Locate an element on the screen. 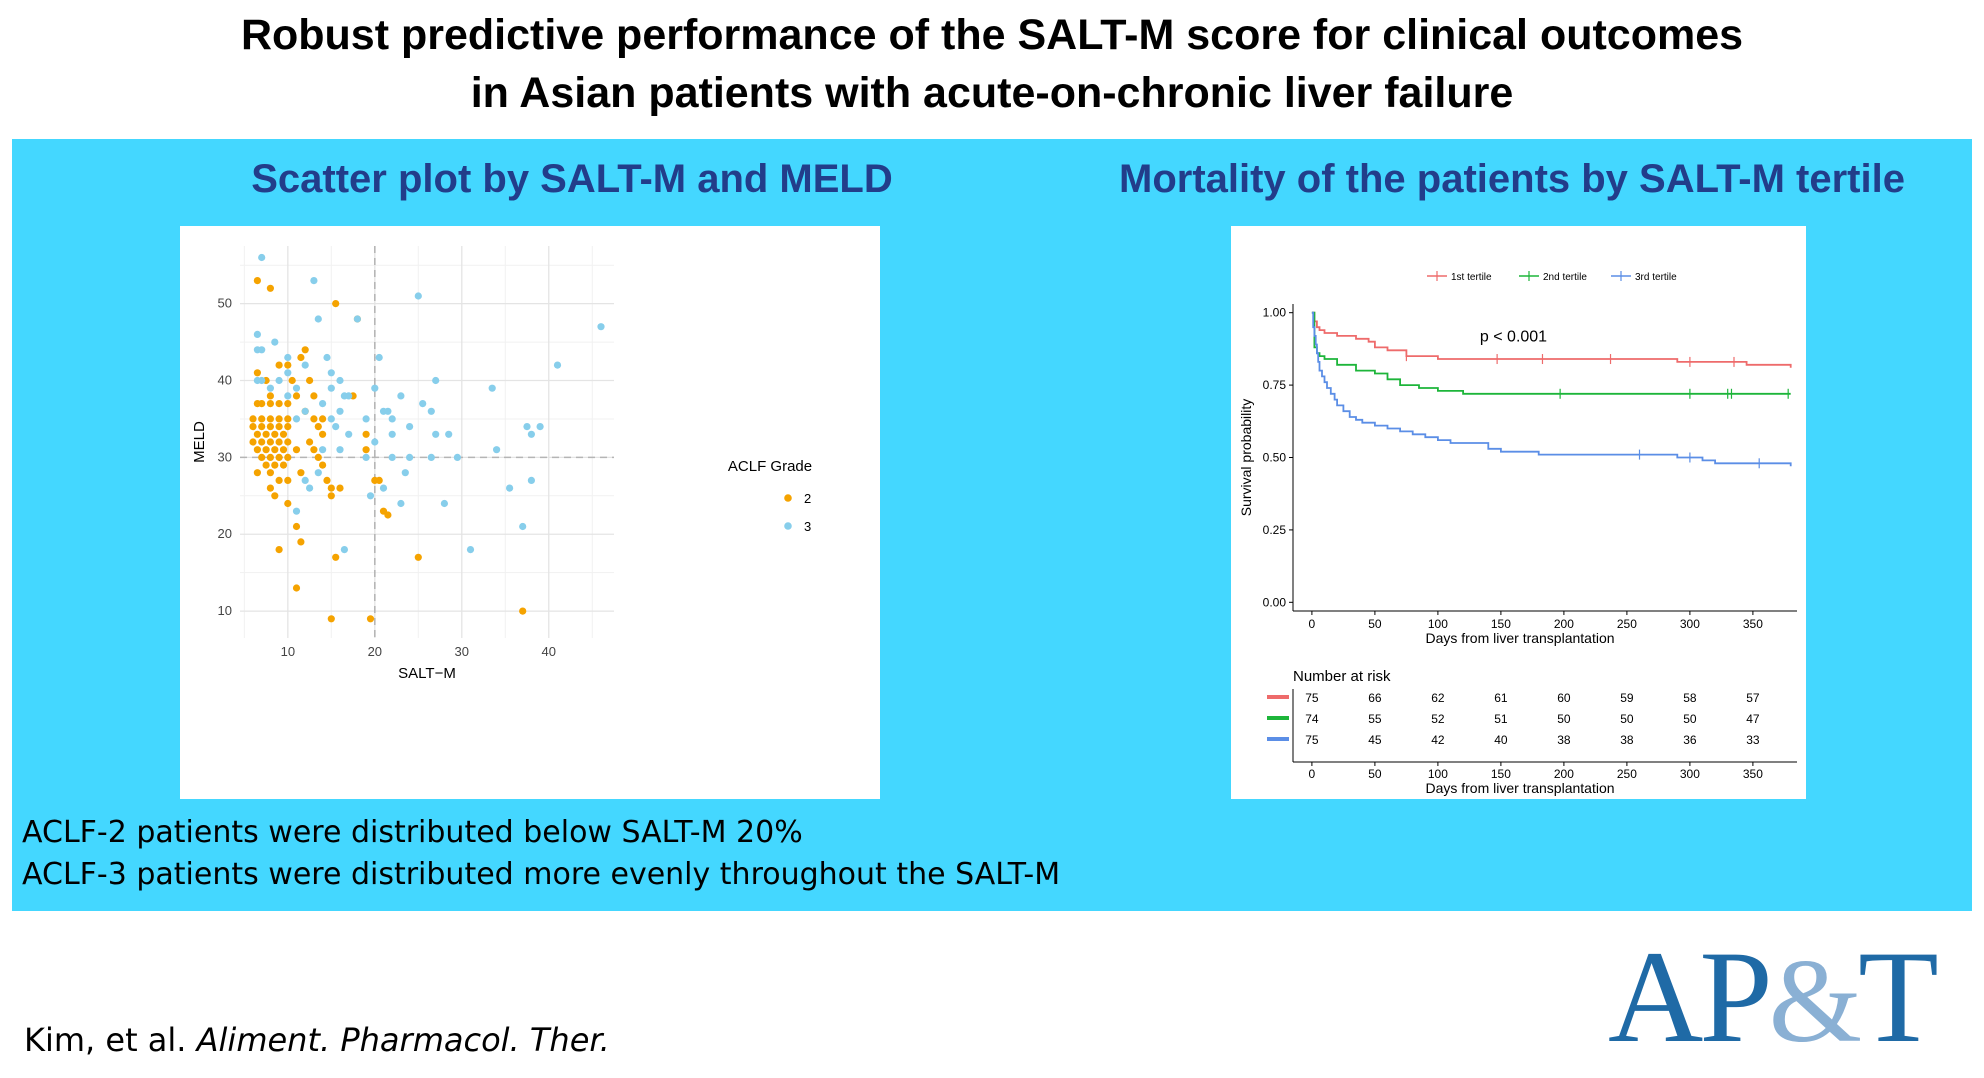 This screenshot has width=1984, height=1078. x-tick-label: 20 is located at coordinates (375, 651).